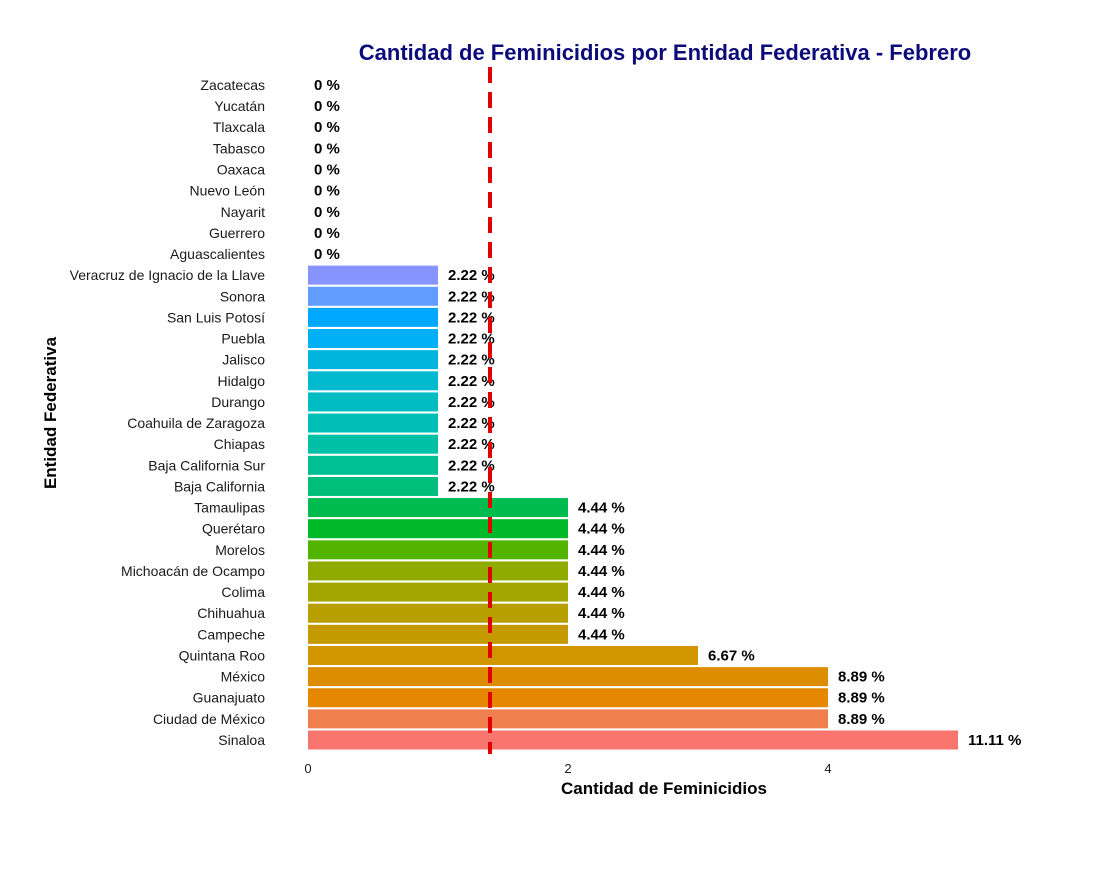 This screenshot has width=1100, height=880. I want to click on category-label: Morelos, so click(240, 550).